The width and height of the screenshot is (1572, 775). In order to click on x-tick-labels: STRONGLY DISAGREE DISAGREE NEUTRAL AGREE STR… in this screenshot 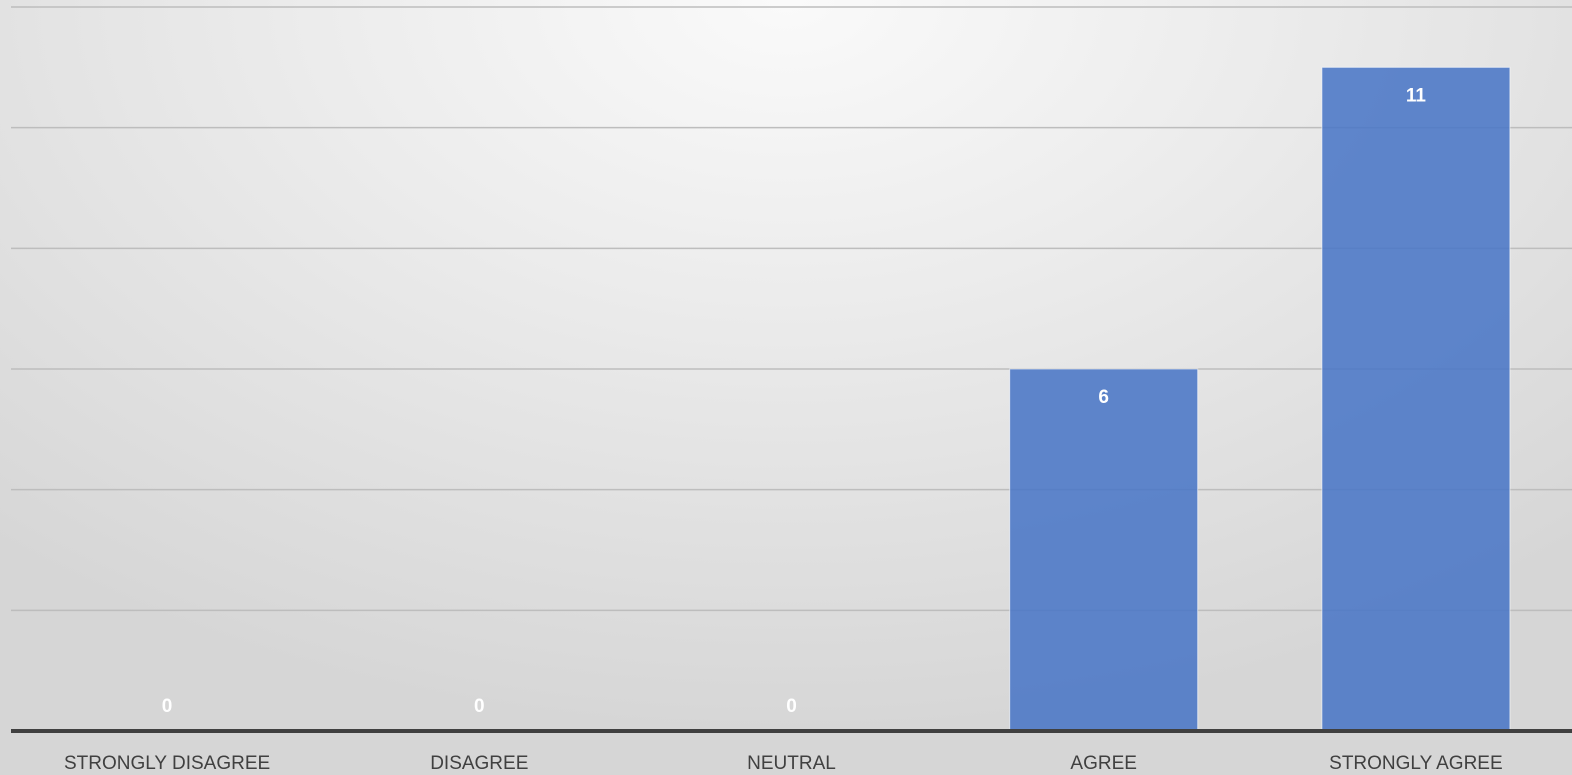, I will do `click(783, 763)`.